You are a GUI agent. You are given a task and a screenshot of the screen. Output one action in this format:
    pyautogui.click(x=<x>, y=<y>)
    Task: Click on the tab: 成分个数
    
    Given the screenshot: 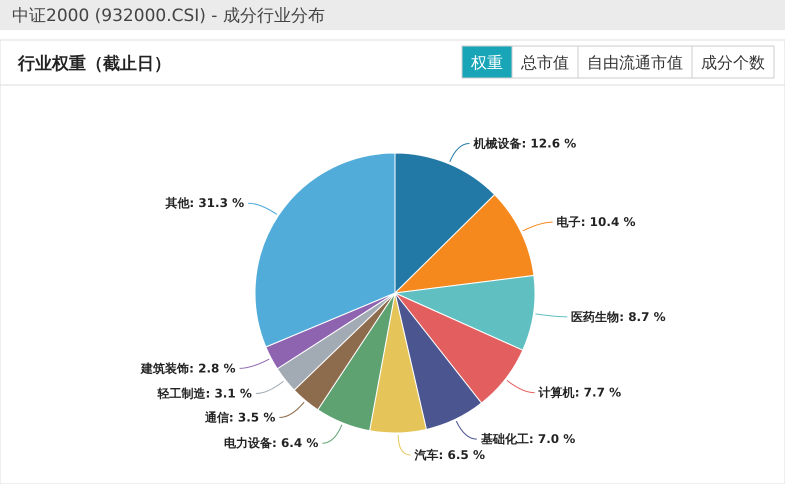 What is the action you would take?
    pyautogui.click(x=733, y=62)
    